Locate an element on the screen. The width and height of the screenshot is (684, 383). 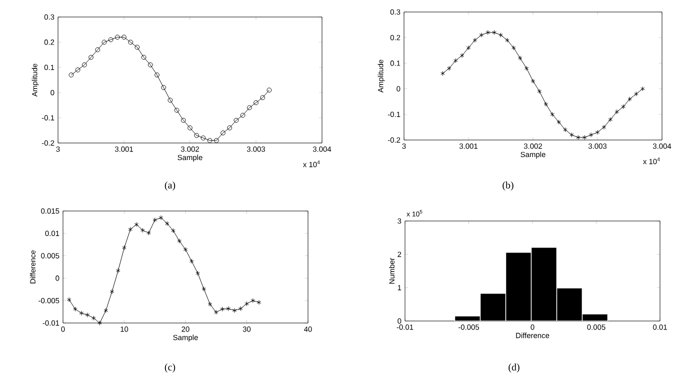
text: (a) is located at coordinates (170, 186).